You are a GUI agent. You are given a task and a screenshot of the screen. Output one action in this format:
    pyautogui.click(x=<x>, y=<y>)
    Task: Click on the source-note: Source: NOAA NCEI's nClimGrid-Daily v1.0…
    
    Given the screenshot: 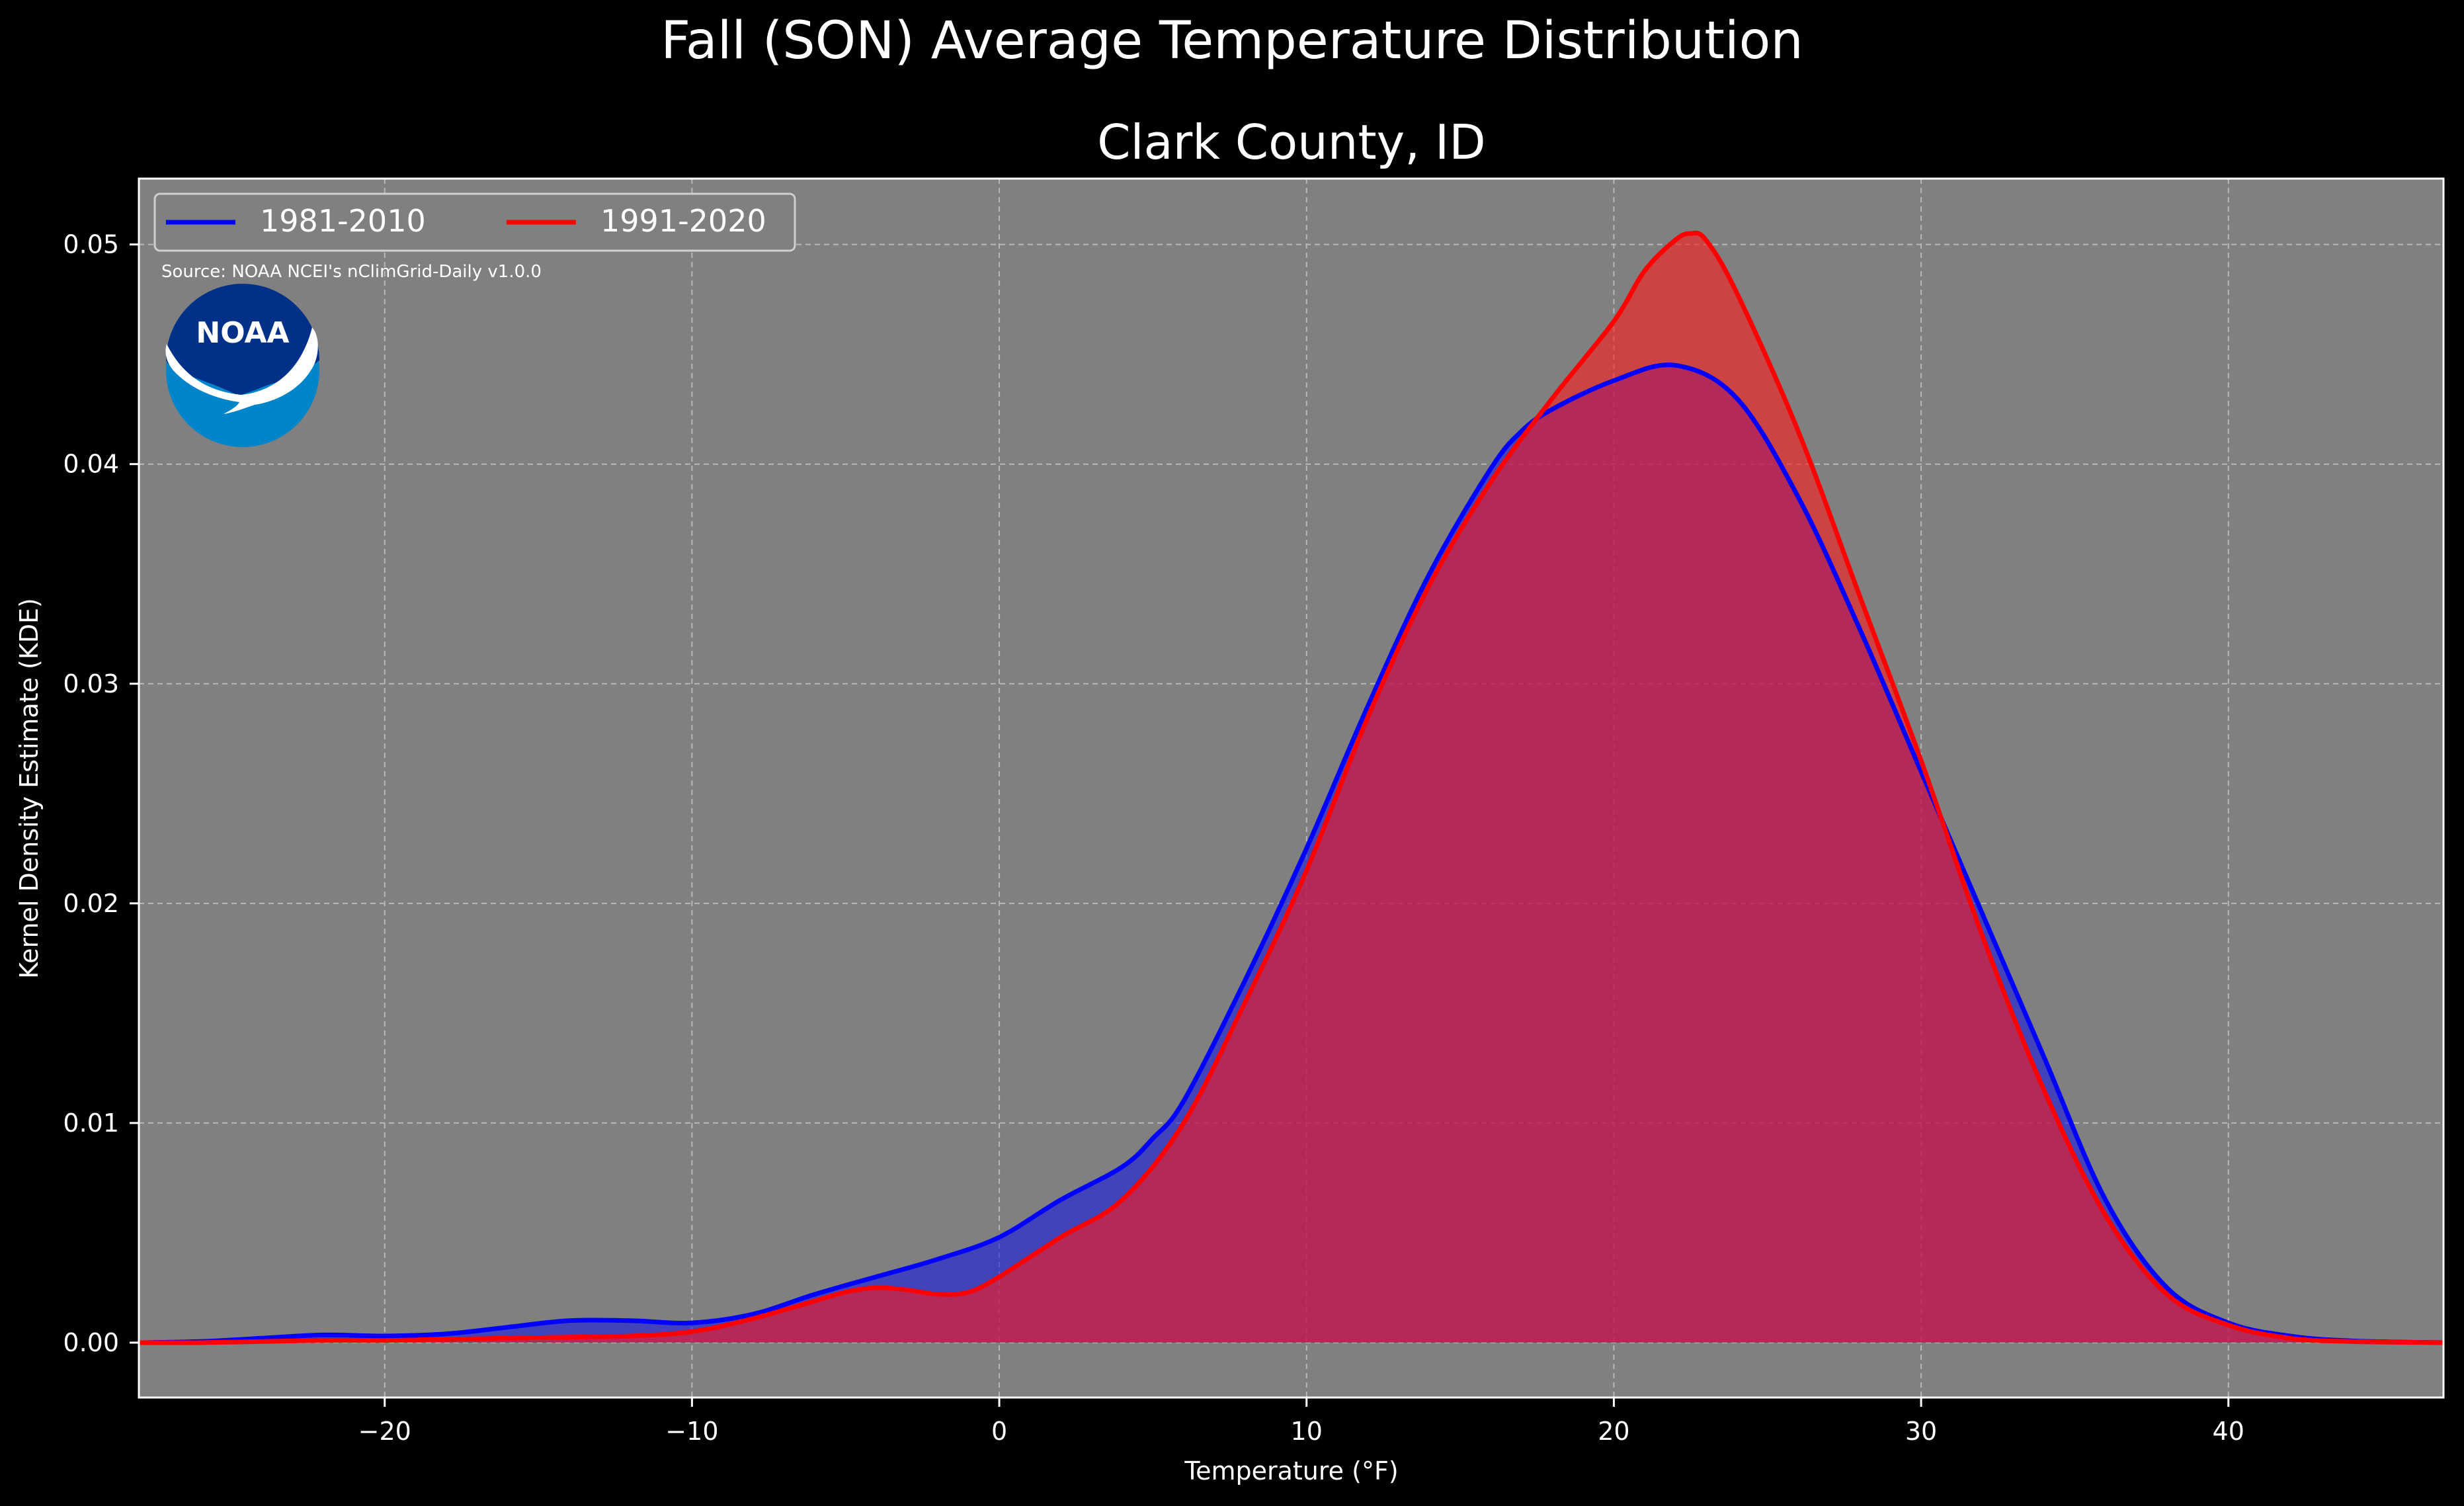 What is the action you would take?
    pyautogui.click(x=352, y=272)
    